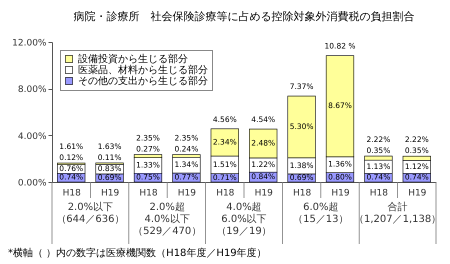 Image resolution: width=450 pixels, height=264 pixels. I want to click on legend-label: その他の支出から生じる部分, so click(143, 81).